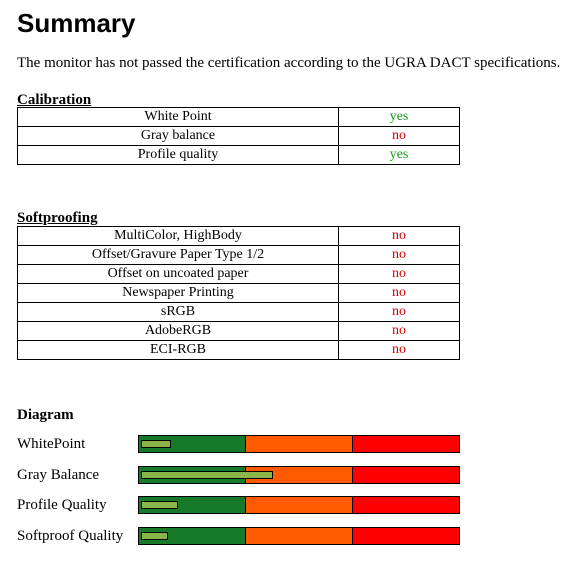 This screenshot has width=581, height=581. I want to click on diagram-row-label: Profile Quality, so click(62, 505).